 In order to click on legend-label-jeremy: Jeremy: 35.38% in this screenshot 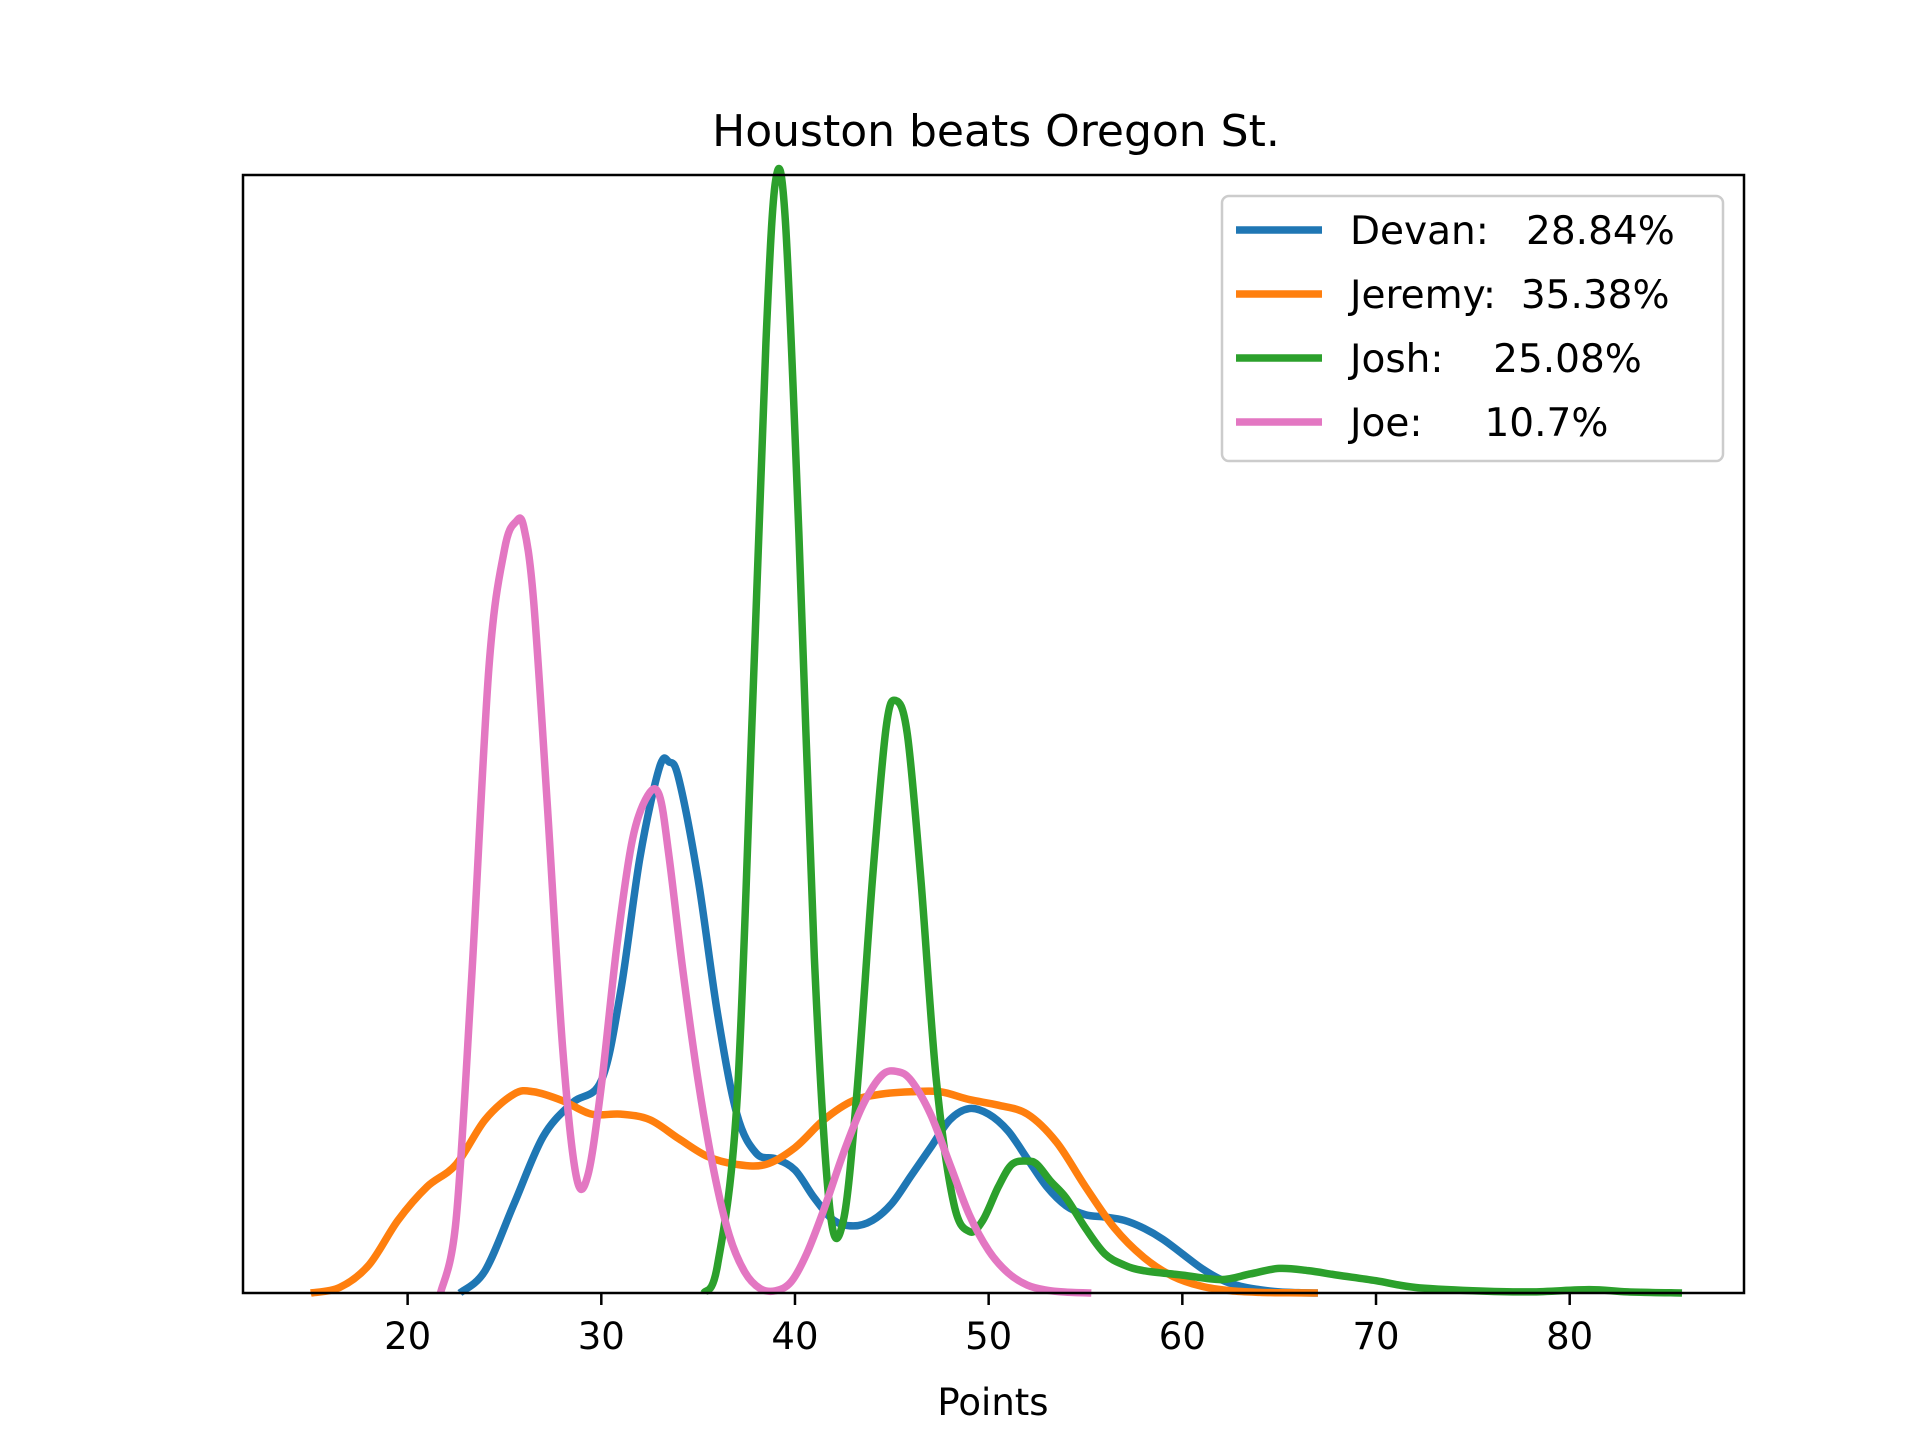, I will do `click(1508, 295)`.